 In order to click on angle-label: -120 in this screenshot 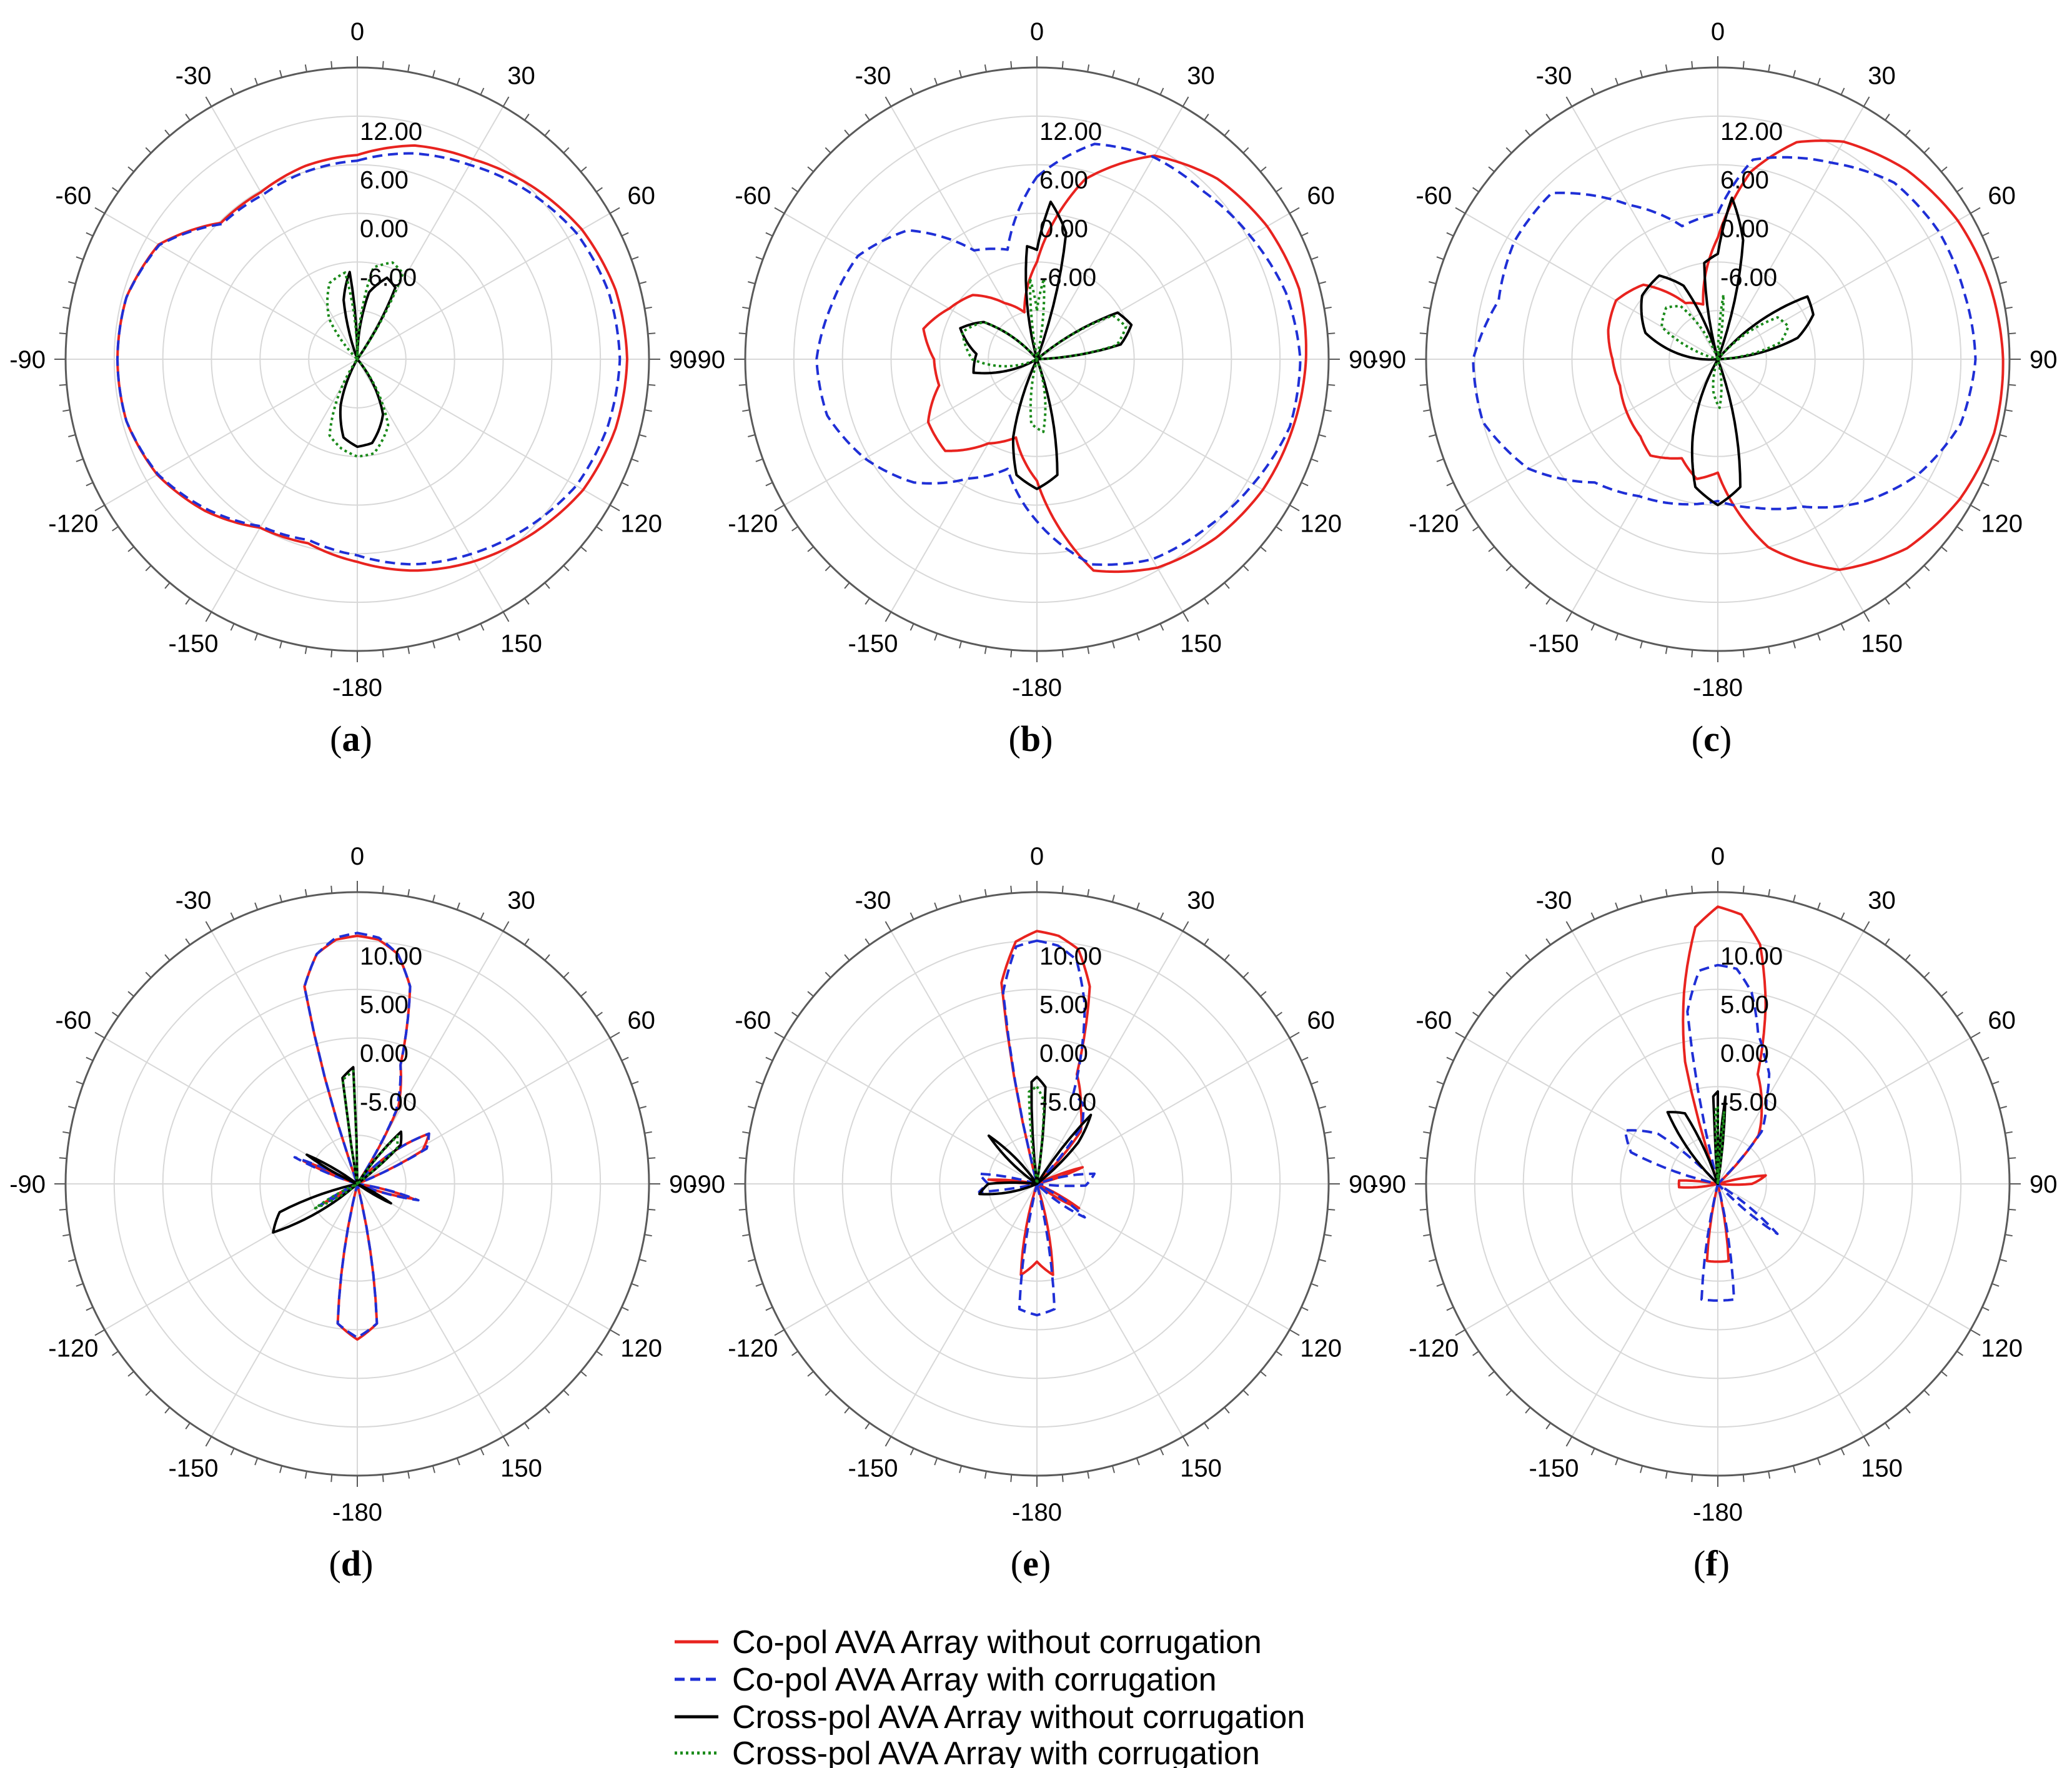, I will do `click(1434, 1349)`.